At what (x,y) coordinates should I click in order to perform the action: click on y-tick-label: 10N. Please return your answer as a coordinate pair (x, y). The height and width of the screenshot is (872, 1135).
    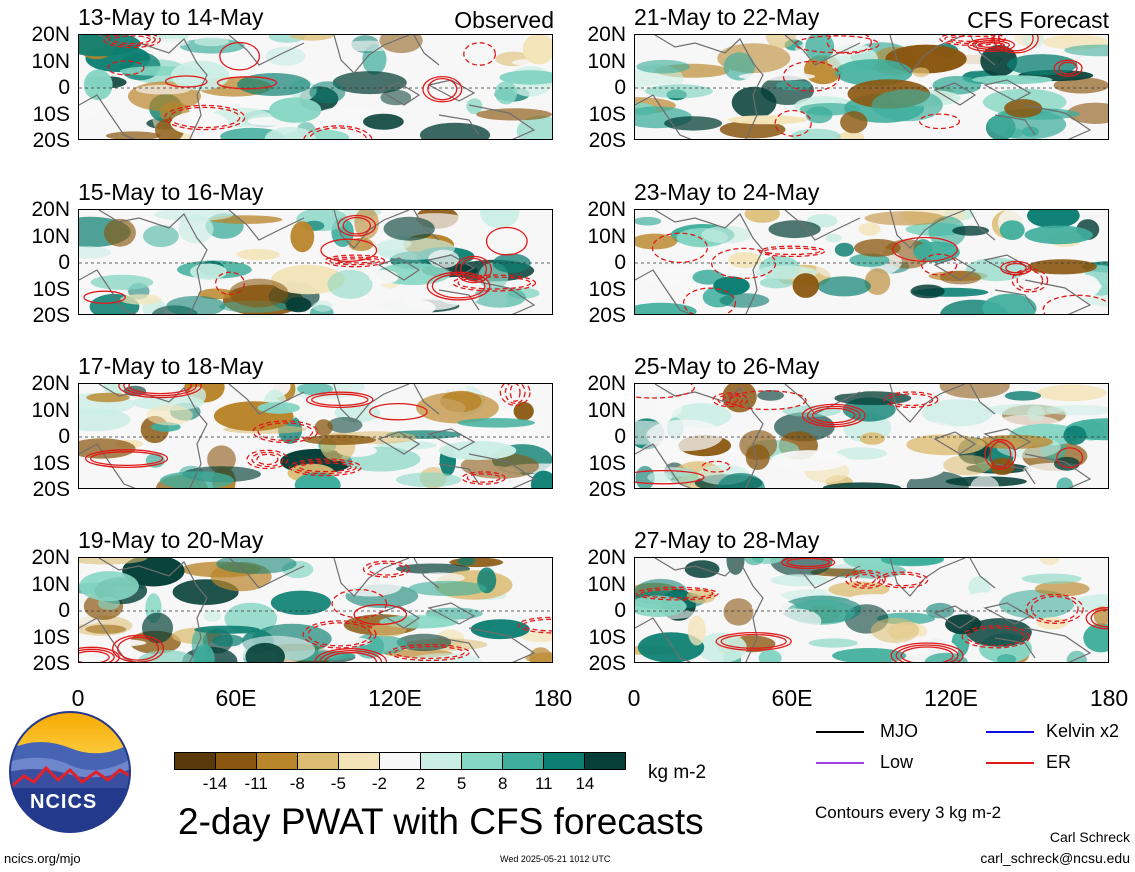
    Looking at the image, I should click on (606, 61).